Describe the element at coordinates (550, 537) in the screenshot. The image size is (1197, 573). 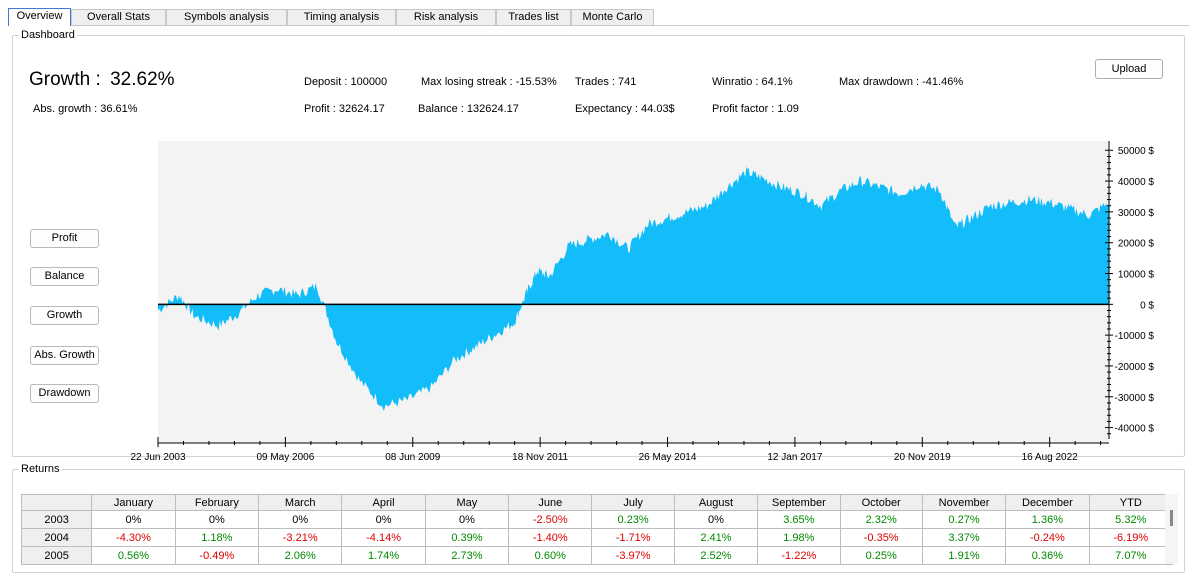
I see `return-cell: -1.40%` at that location.